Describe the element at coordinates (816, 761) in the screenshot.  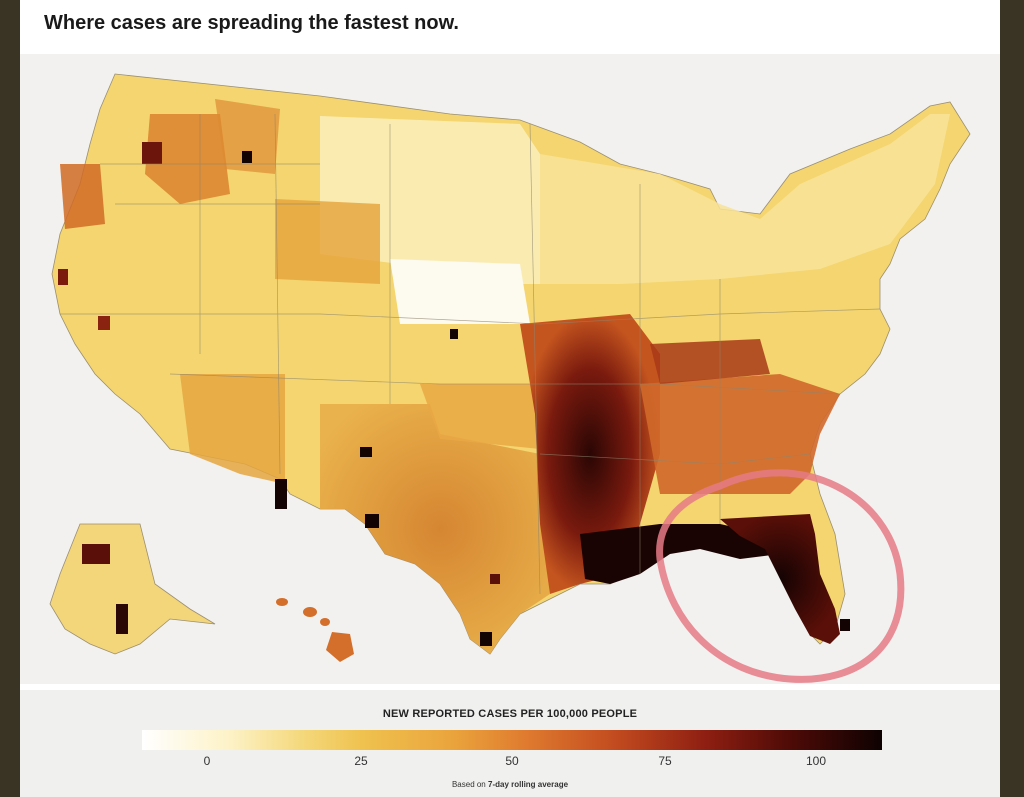
I see `legend-tick-100: 100` at that location.